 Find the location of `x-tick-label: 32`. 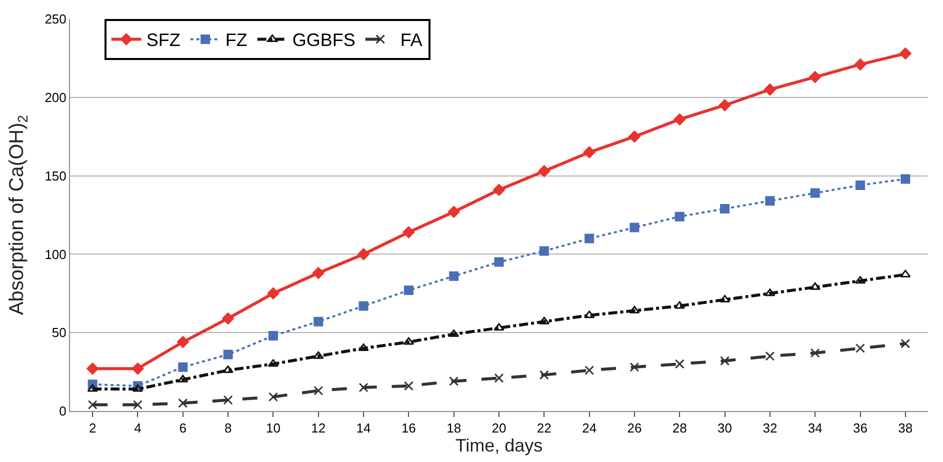

x-tick-label: 32 is located at coordinates (770, 428).